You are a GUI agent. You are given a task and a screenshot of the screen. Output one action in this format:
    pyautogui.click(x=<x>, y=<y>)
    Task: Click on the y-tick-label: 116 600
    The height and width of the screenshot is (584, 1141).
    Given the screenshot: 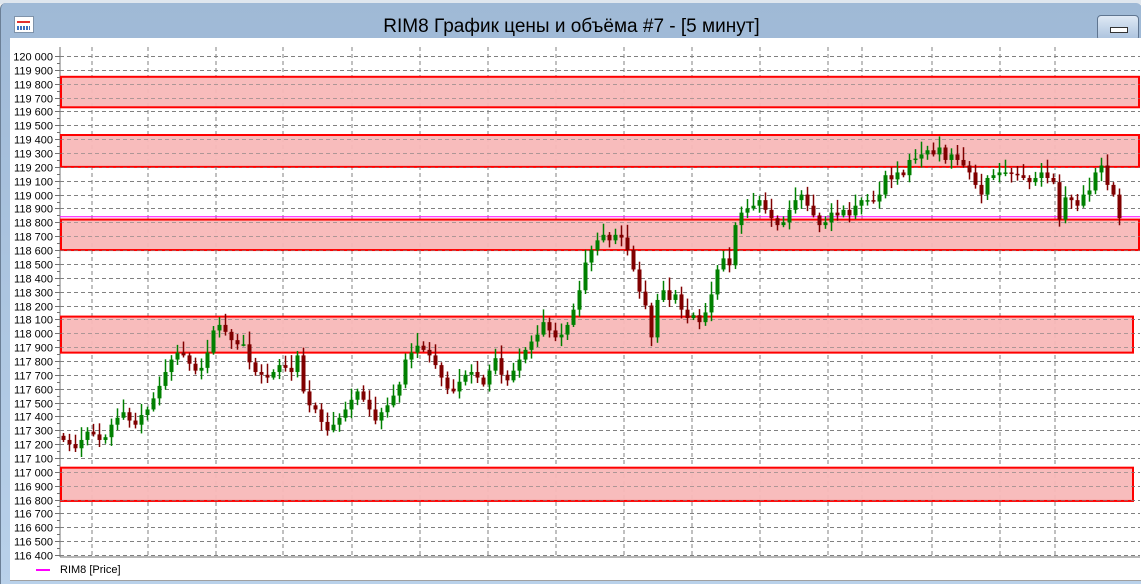 What is the action you would take?
    pyautogui.click(x=33, y=529)
    